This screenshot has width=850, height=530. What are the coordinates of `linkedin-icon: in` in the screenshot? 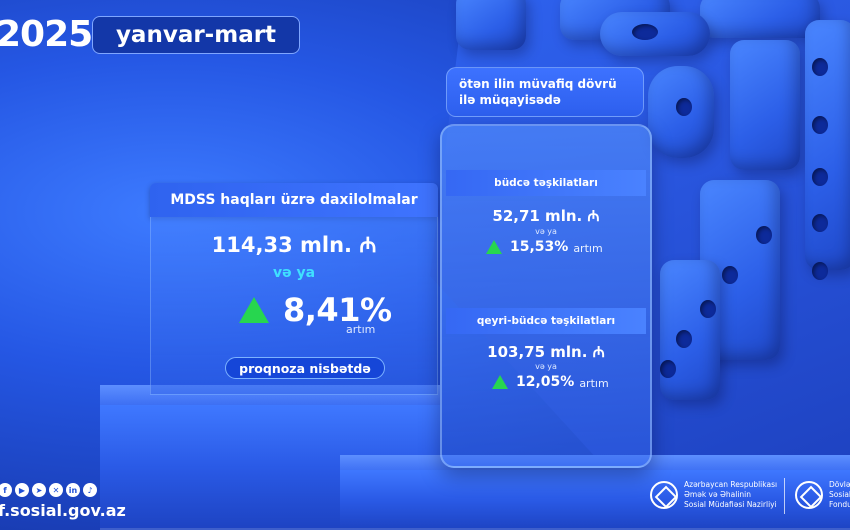 It's located at (73, 490).